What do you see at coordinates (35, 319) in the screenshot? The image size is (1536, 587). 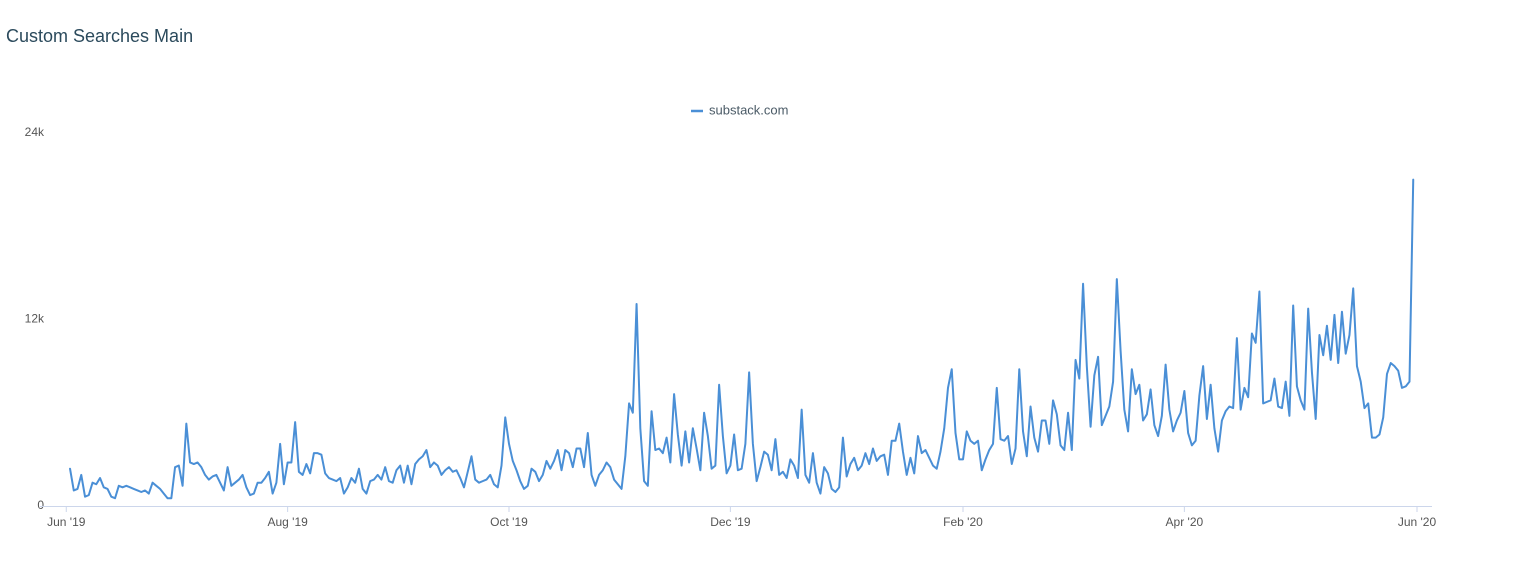 I see `y-tick-label: 12k` at bounding box center [35, 319].